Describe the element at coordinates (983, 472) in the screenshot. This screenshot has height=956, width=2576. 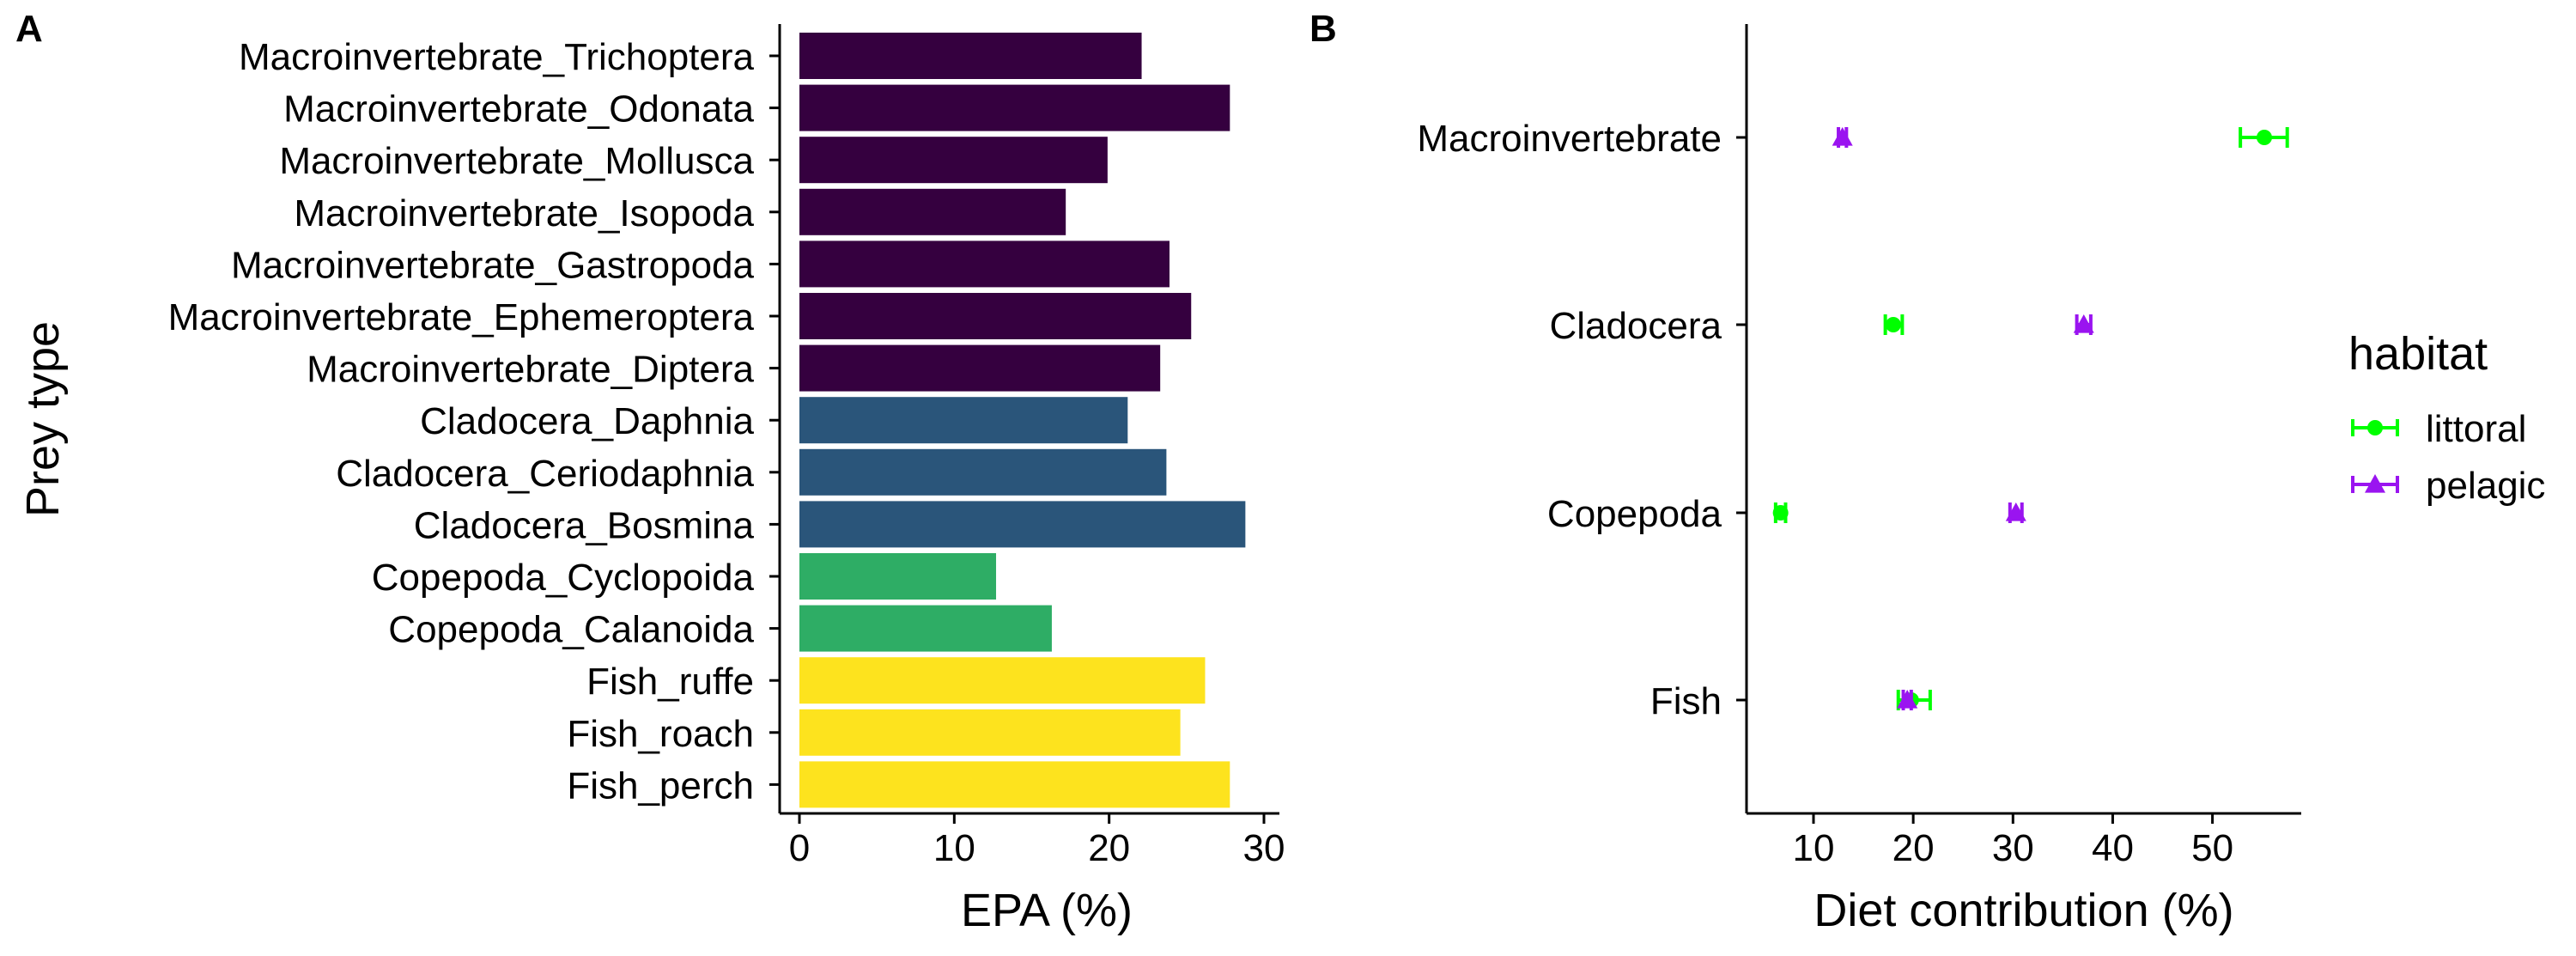
I see `bar-cladocera-ceriodaphnia` at that location.